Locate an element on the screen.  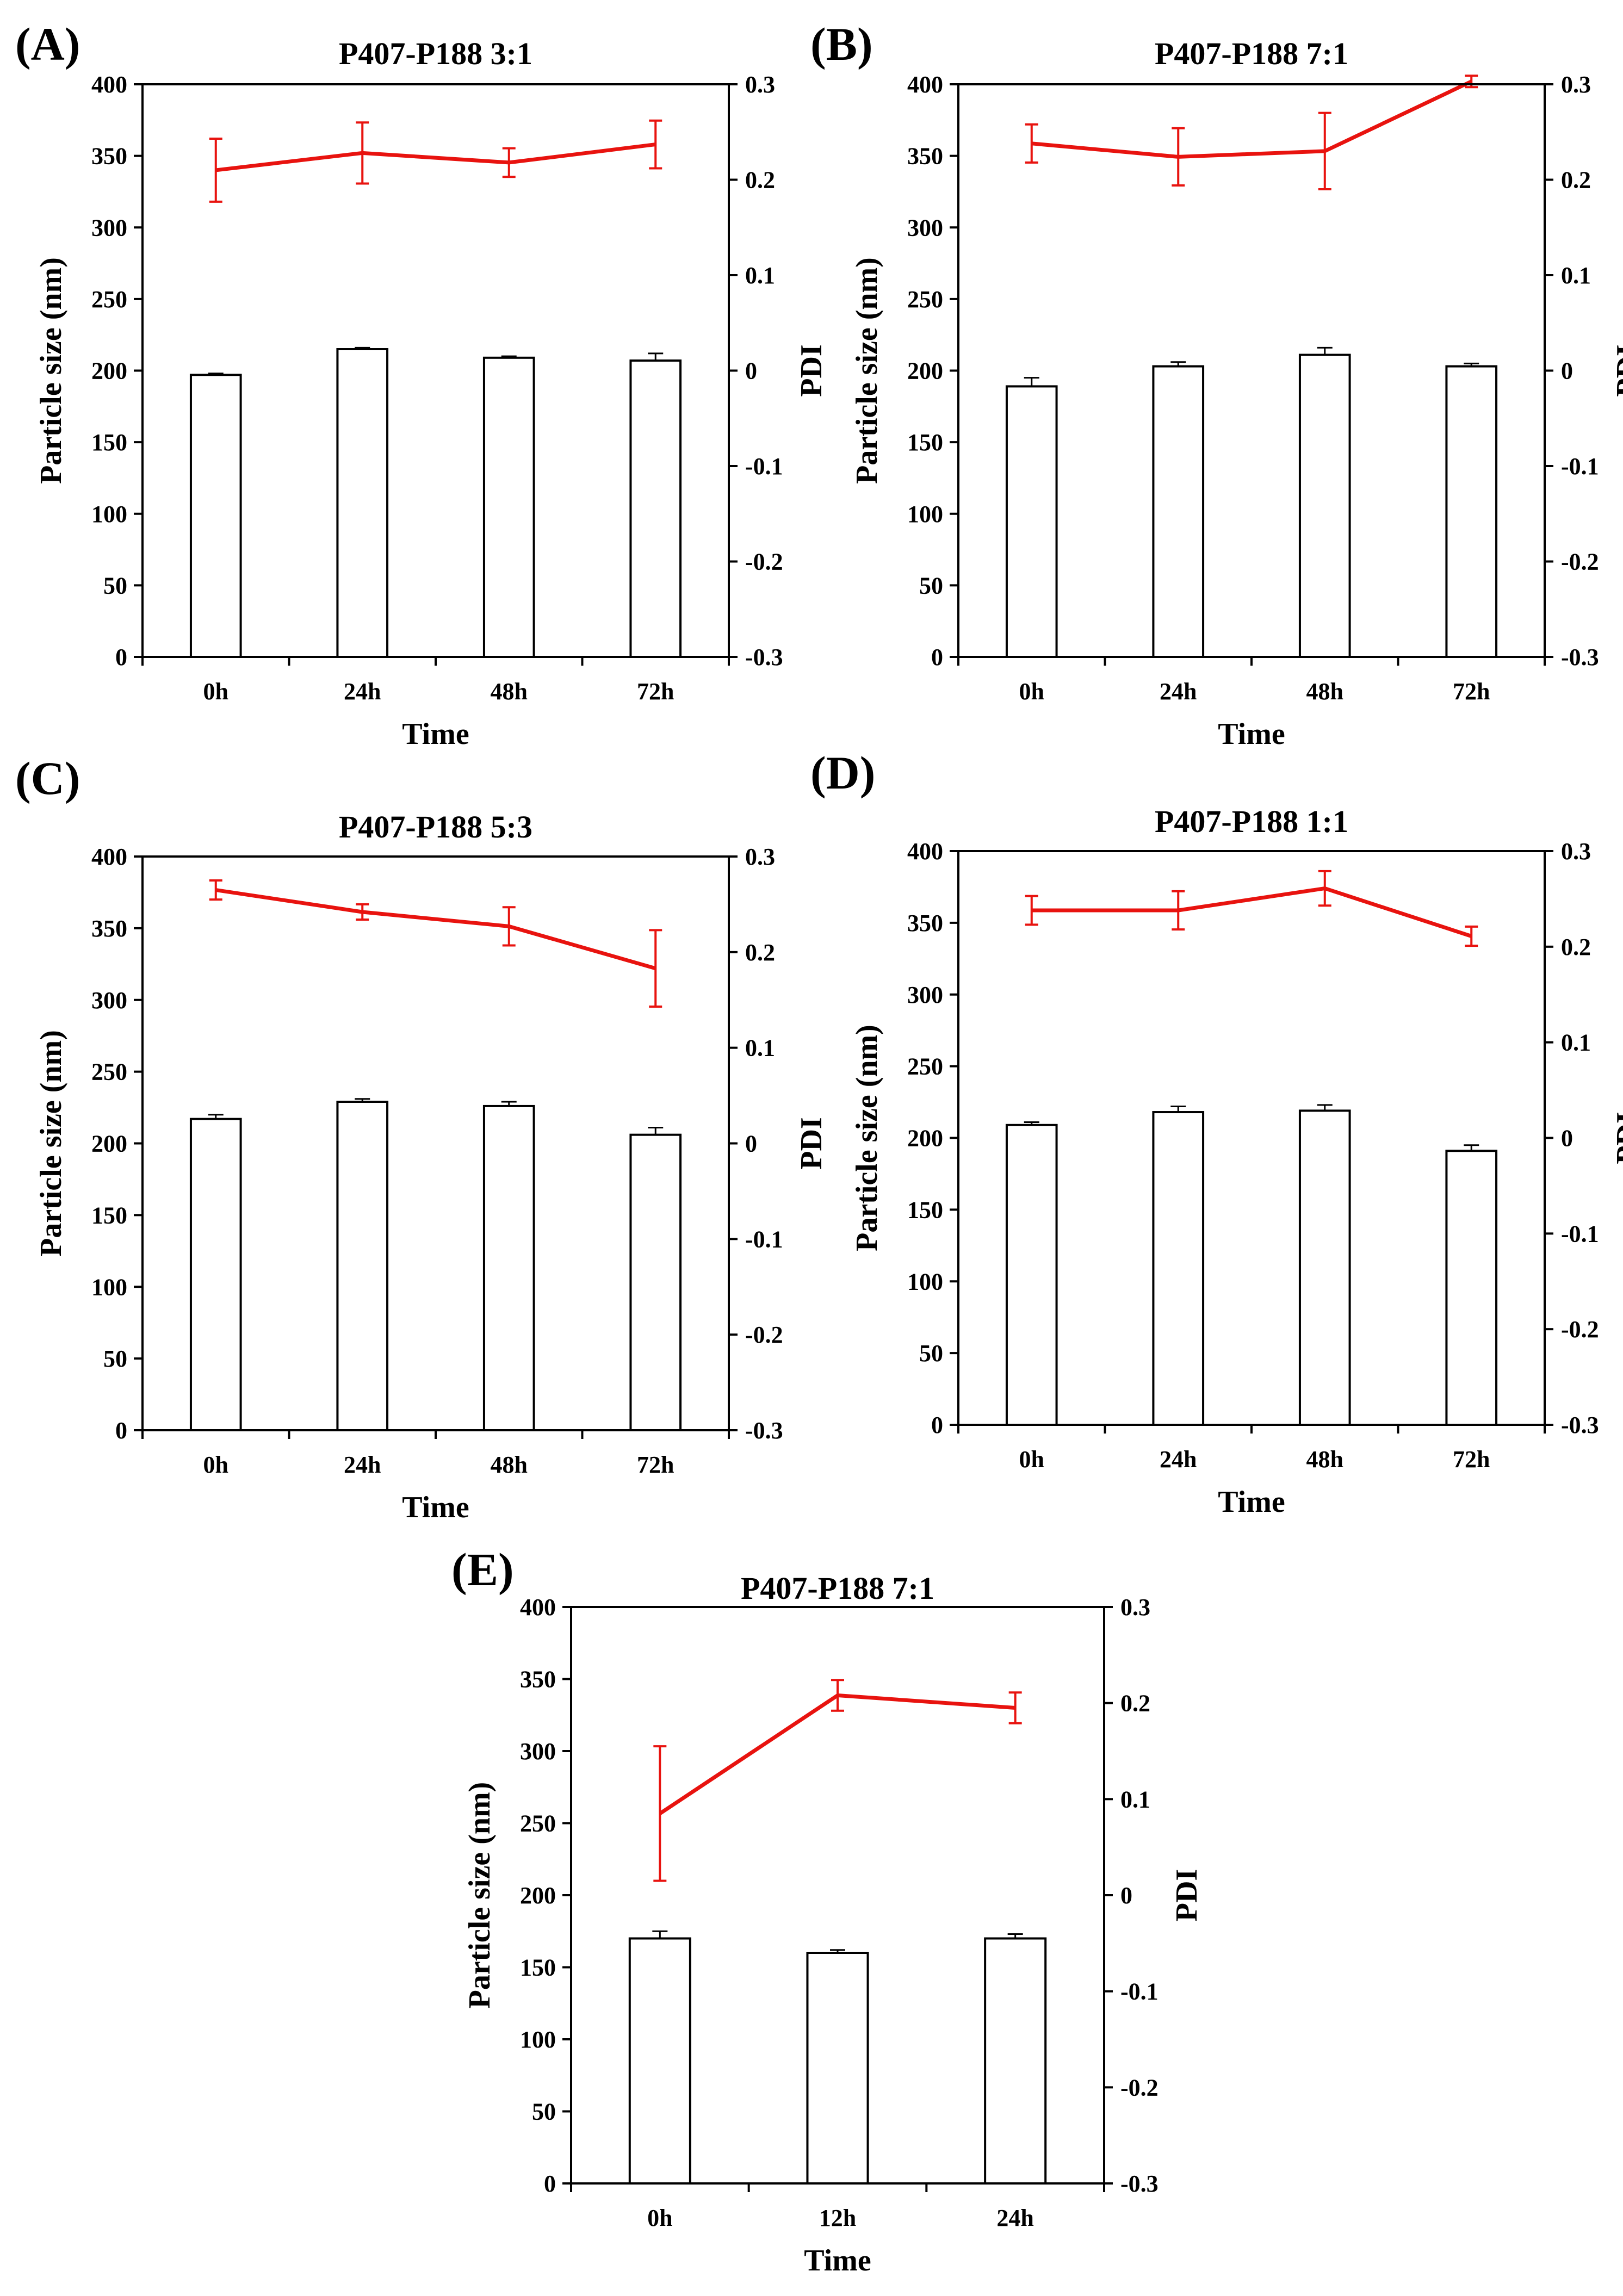
bar-12h is located at coordinates (837, 2068).